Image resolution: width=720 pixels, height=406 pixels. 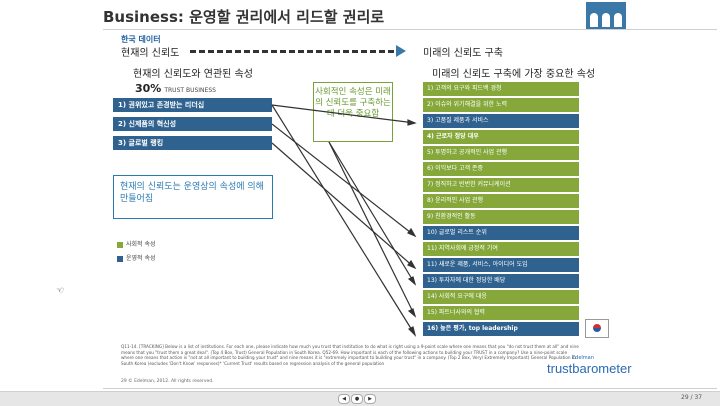 I want to click on right-attribute-4: 4) 근로자 정당 대우, so click(x=501, y=137).